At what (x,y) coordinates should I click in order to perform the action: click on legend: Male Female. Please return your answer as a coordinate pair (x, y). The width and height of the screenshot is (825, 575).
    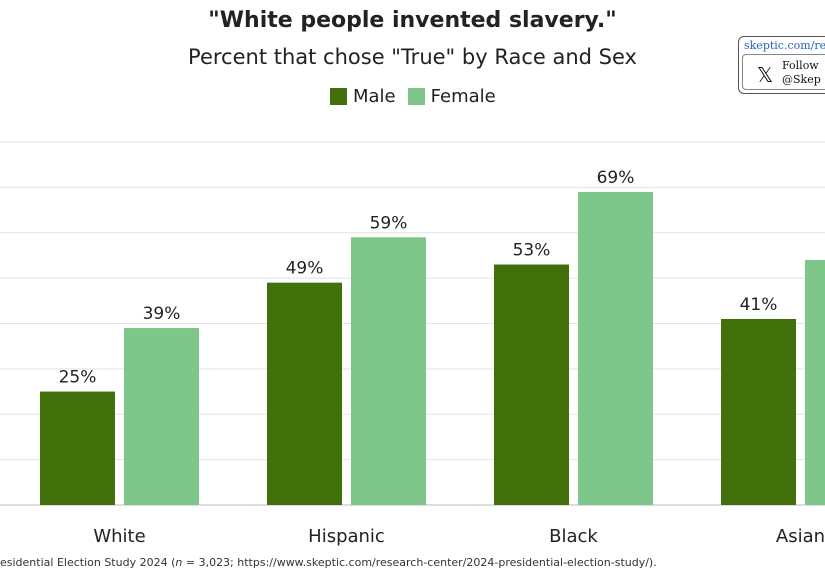
    Looking at the image, I should click on (419, 96).